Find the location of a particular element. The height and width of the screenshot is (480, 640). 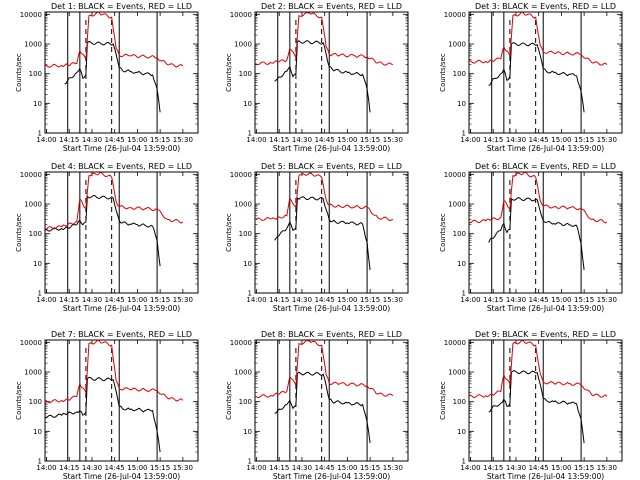

chart-title: Det 8: BLACK = Events, RED = LLD is located at coordinates (331, 334).